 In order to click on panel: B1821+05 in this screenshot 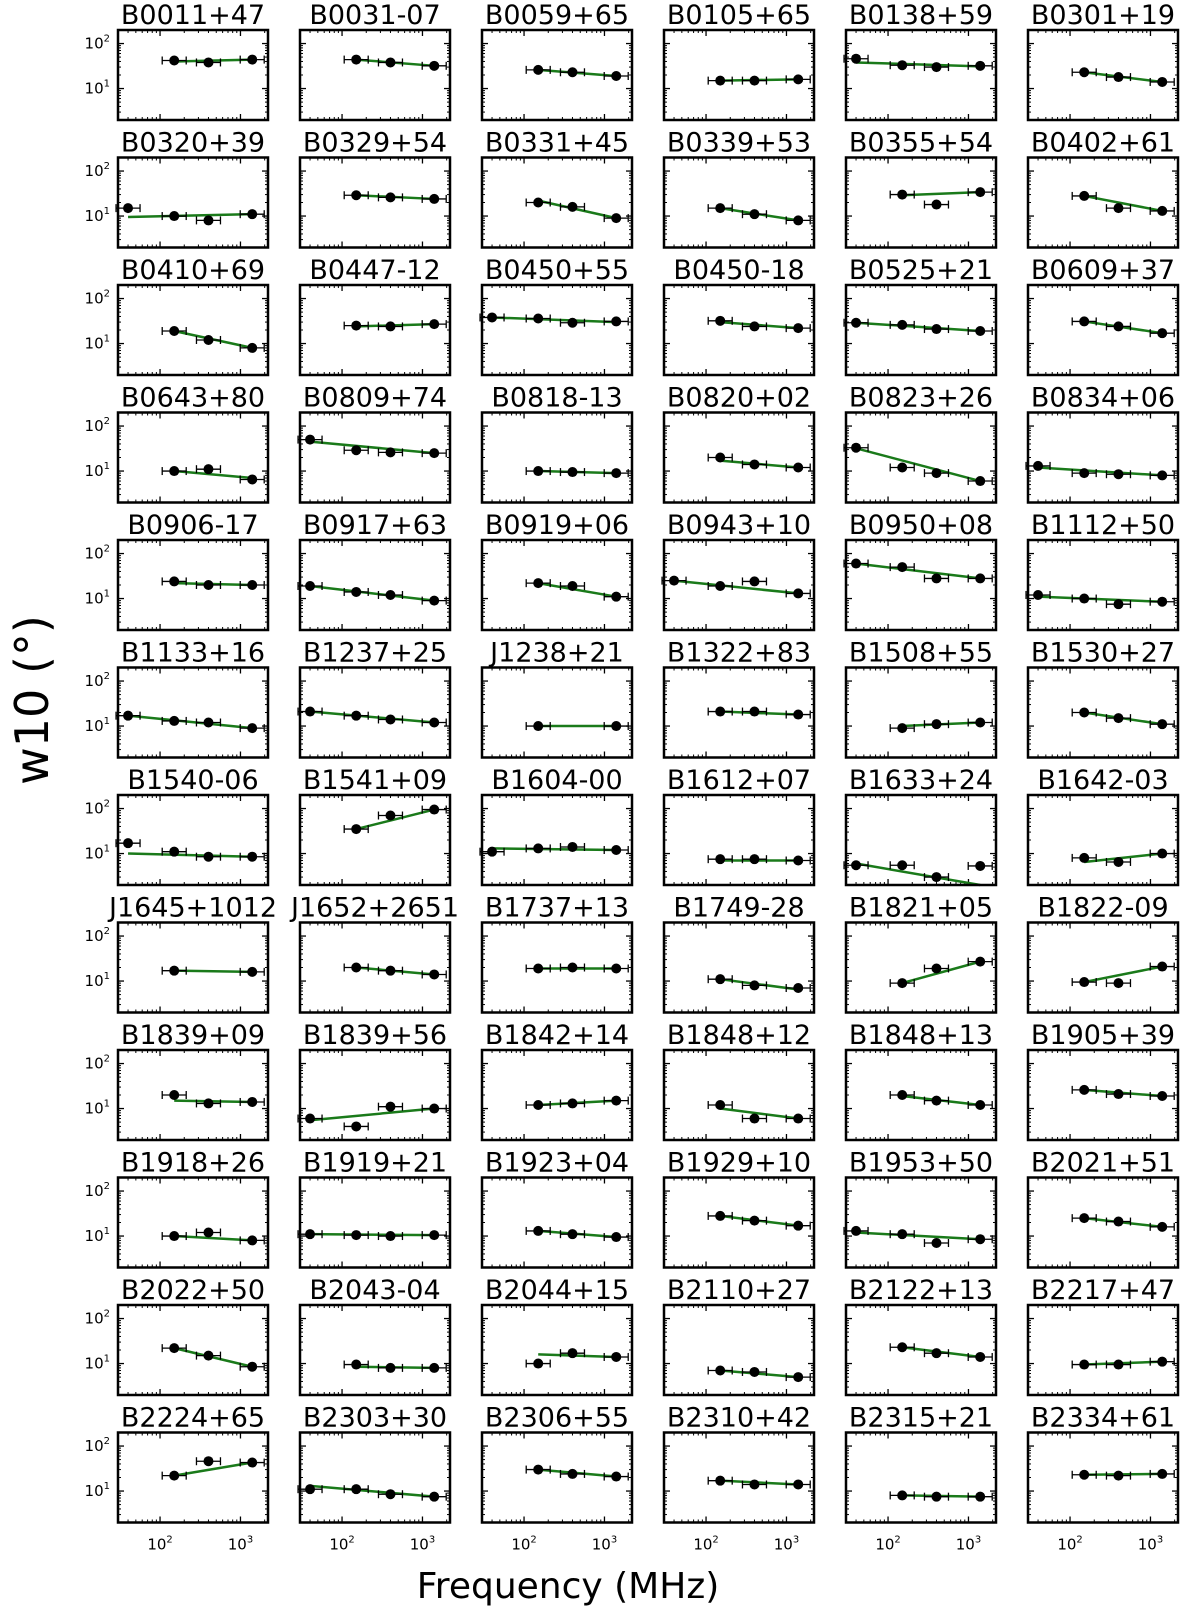, I will do `click(921, 953)`.